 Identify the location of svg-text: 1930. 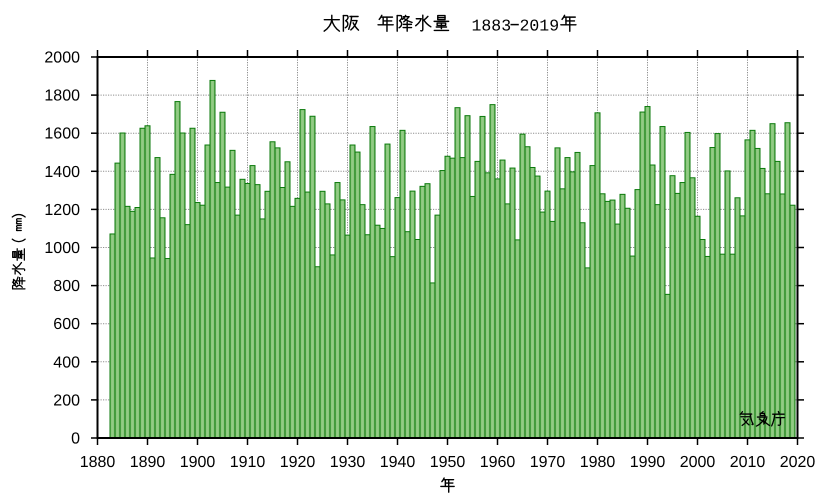
(348, 462).